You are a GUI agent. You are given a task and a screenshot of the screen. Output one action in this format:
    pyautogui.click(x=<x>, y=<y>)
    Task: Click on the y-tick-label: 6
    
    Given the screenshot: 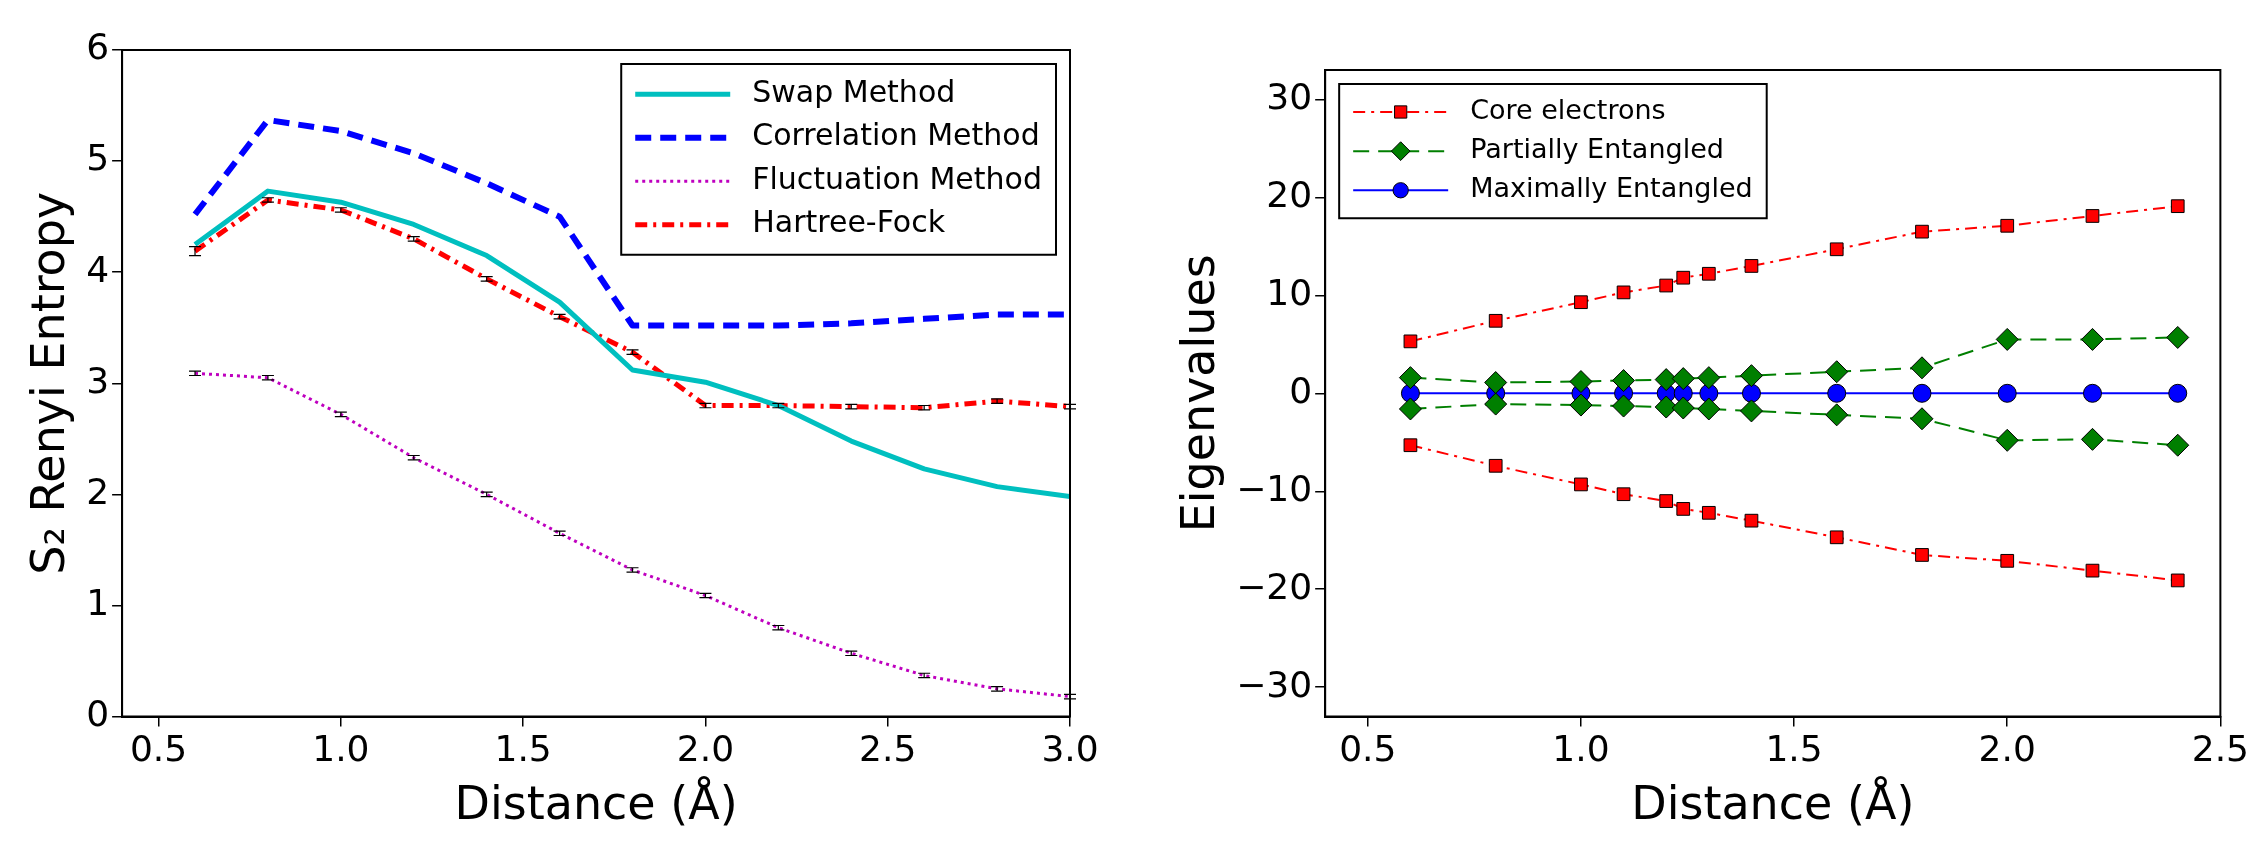 What is the action you would take?
    pyautogui.click(x=98, y=47)
    